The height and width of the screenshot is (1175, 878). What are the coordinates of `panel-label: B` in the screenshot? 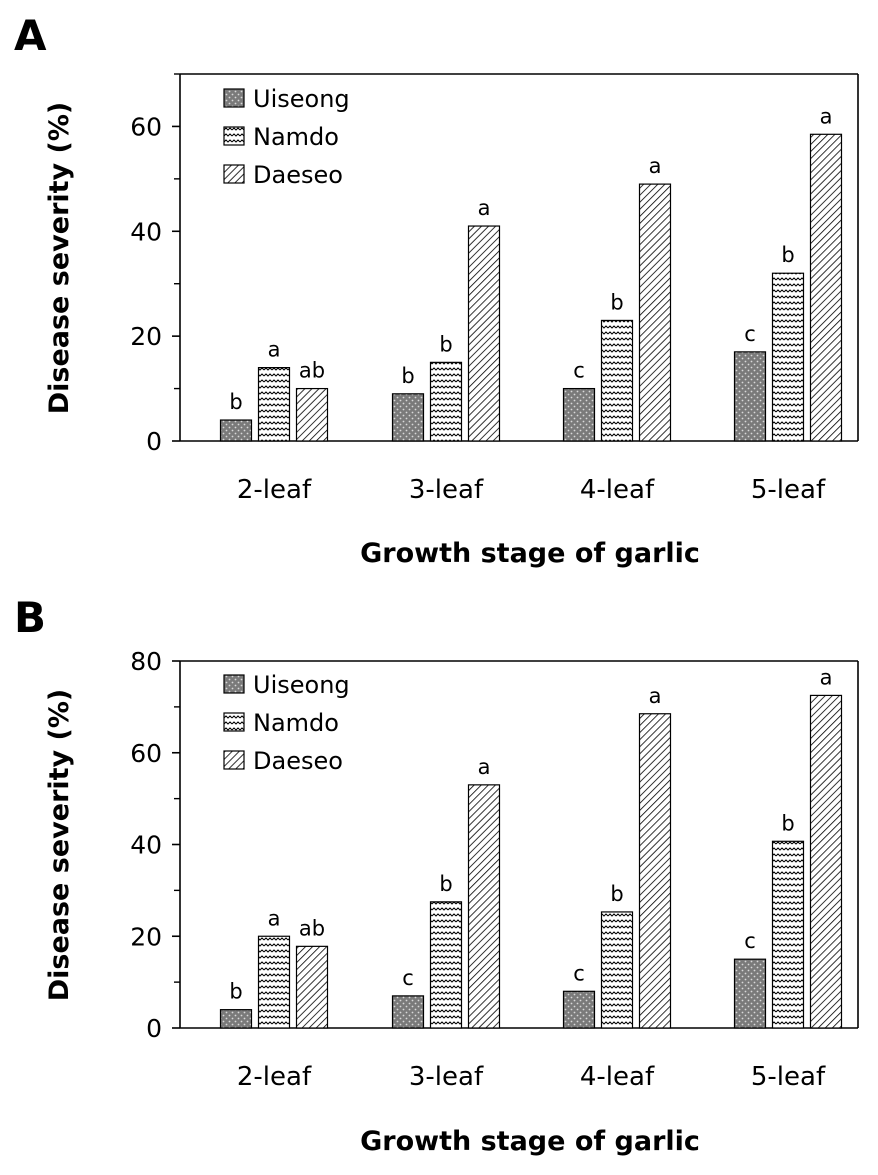 It's located at (30, 617).